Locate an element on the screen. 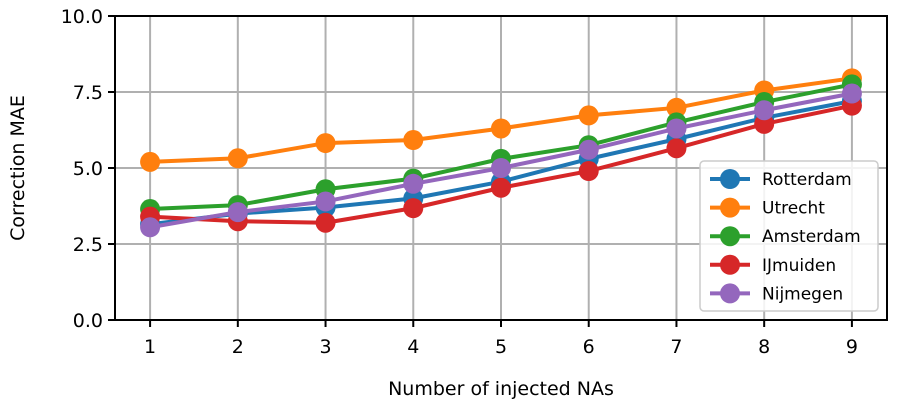 Image resolution: width=897 pixels, height=407 pixels. x-tick-label: 9 is located at coordinates (852, 347).